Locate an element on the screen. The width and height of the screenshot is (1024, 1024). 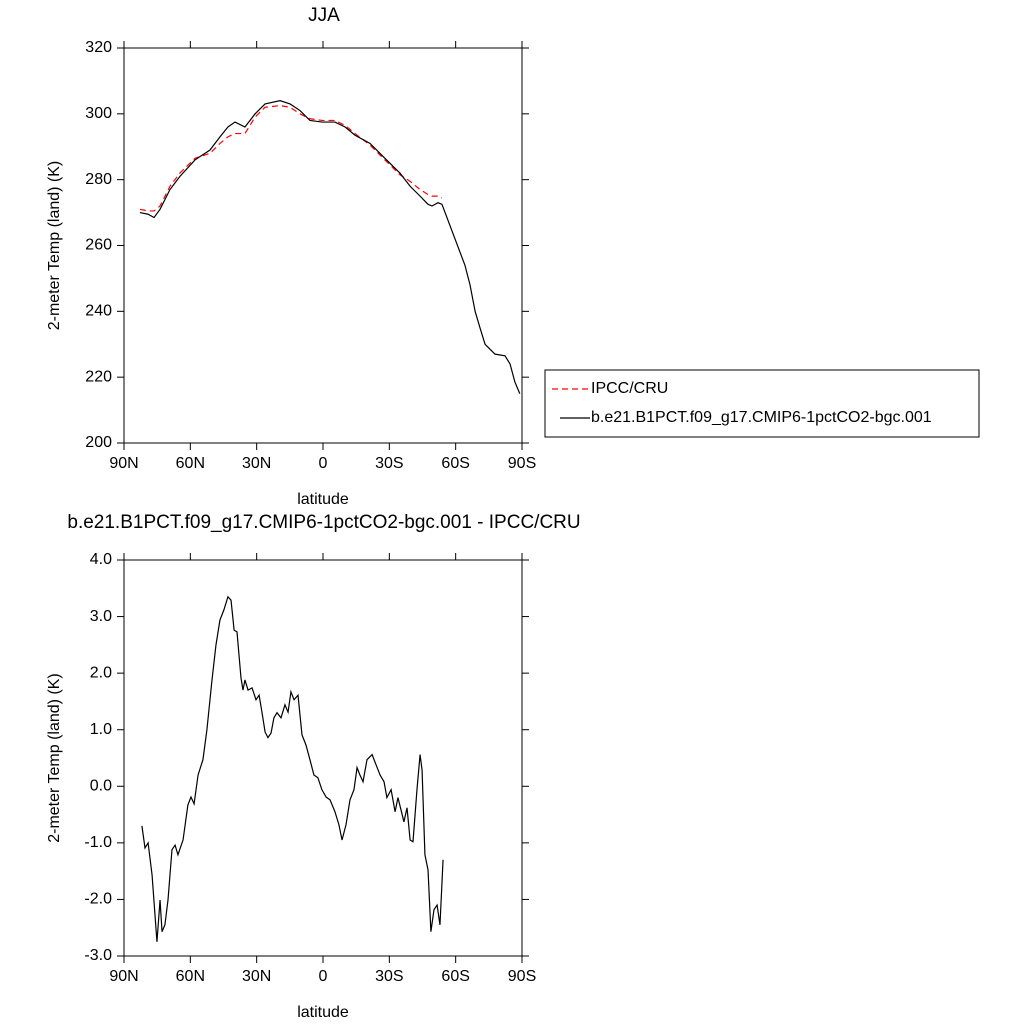
chart-title: JJA is located at coordinates (324, 15).